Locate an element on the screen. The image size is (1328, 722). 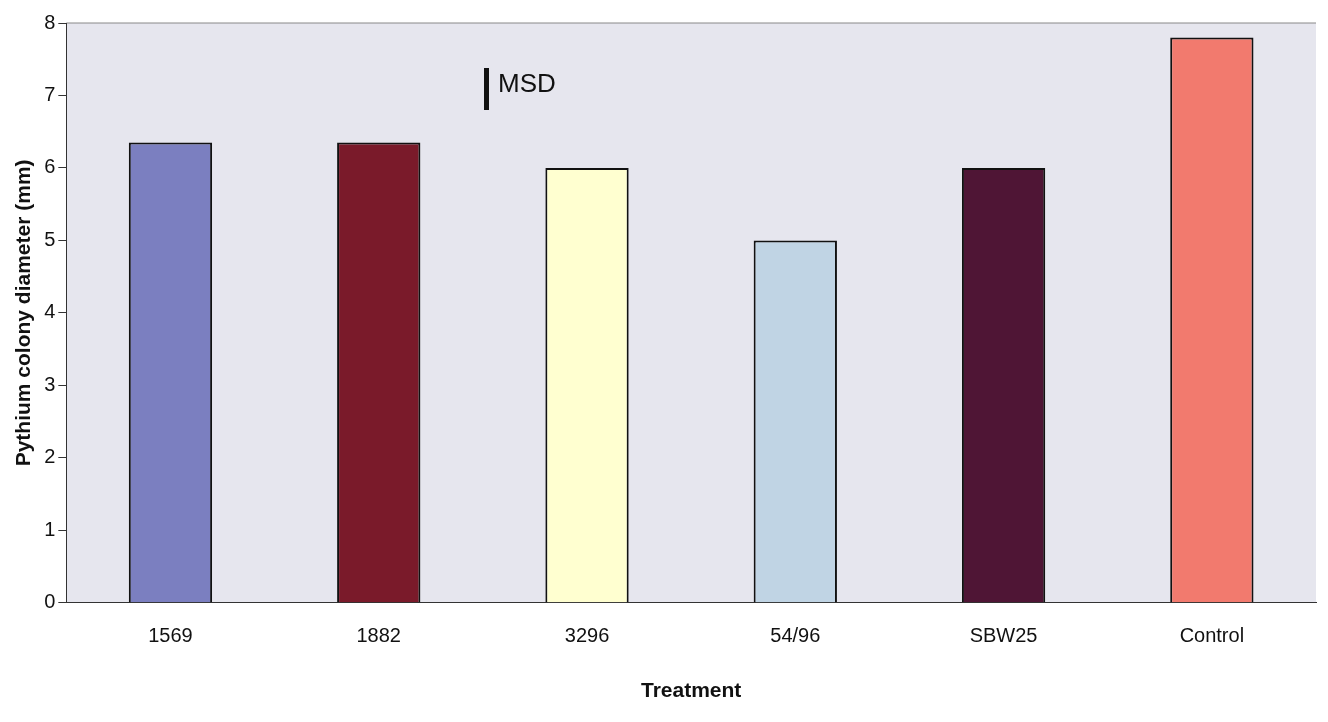
x-tick-label: 54/96 is located at coordinates (795, 635).